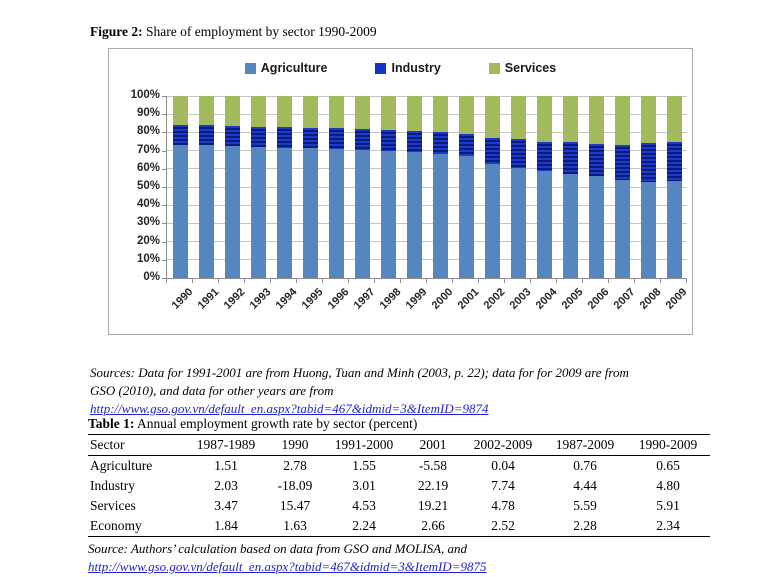  Describe the element at coordinates (503, 525) in the screenshot. I see `table-cell: 2.52` at that location.